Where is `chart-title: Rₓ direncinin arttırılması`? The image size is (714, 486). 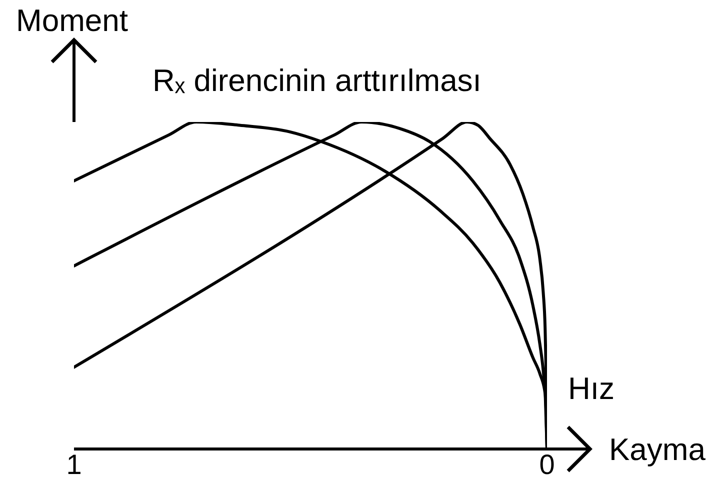
chart-title: Rₓ direncinin arttırılması is located at coordinates (317, 80).